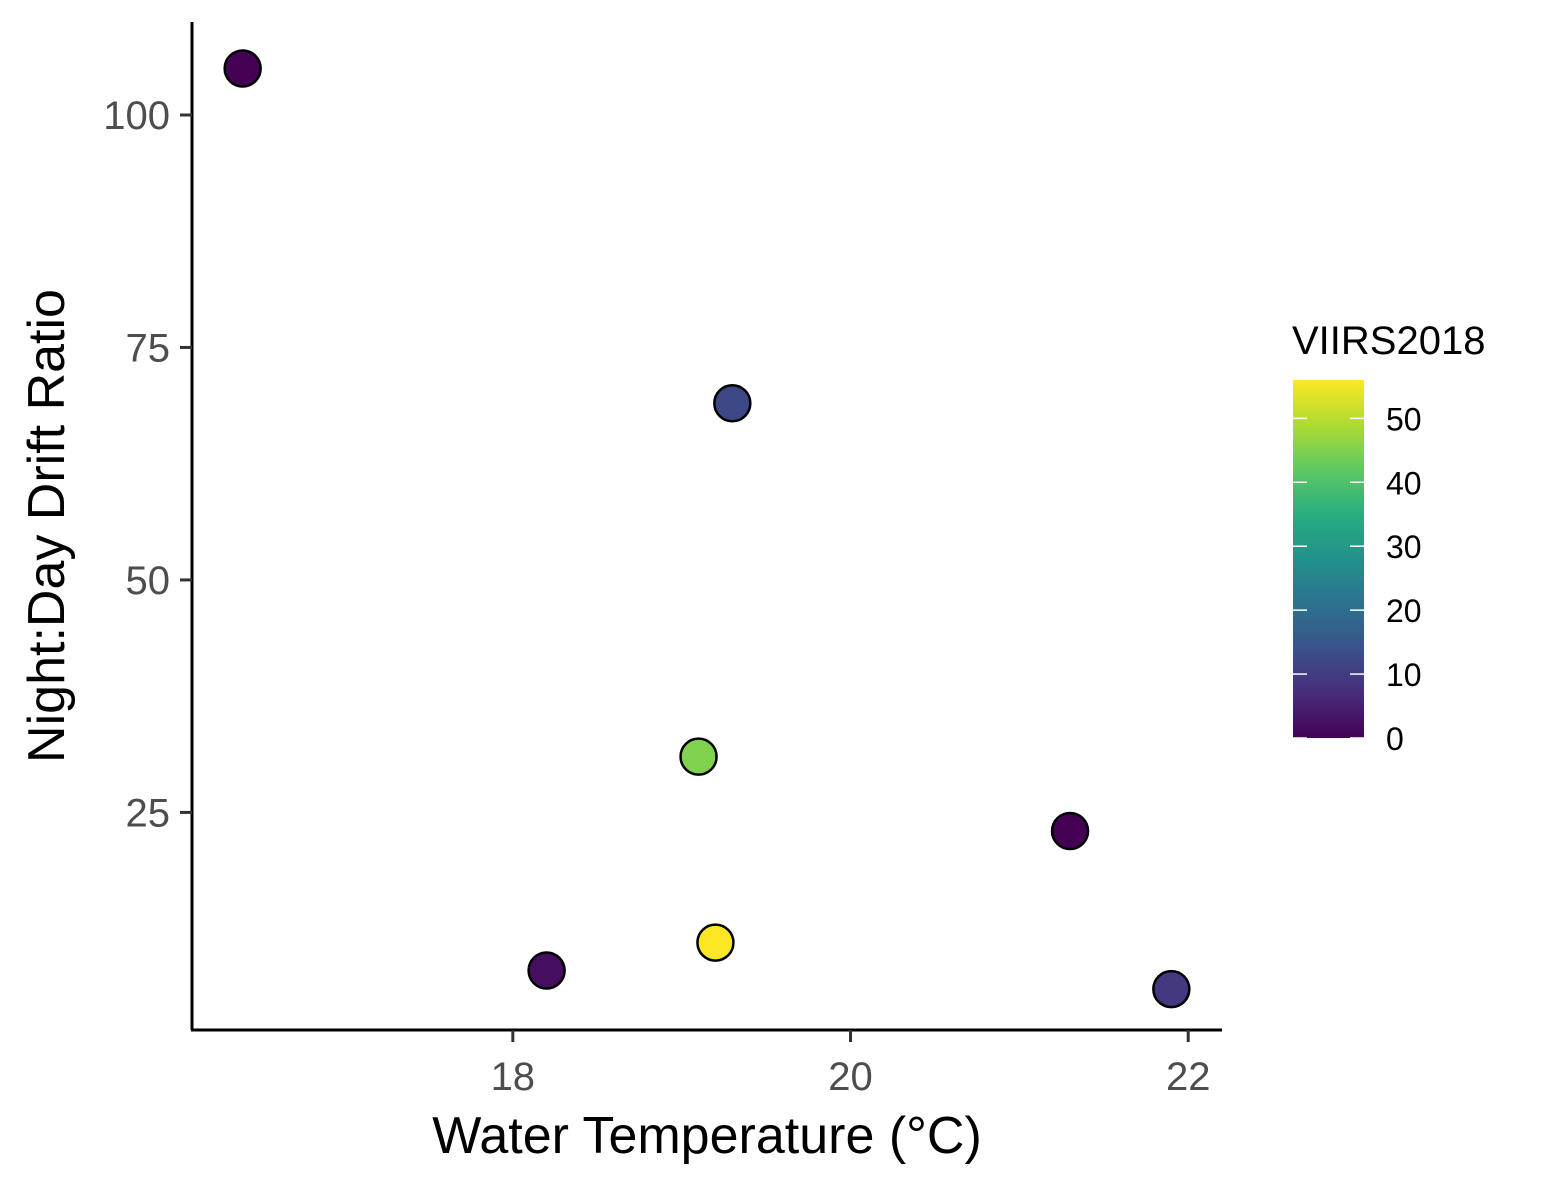  What do you see at coordinates (1404, 675) in the screenshot?
I see `colorbar-tick-label: 10` at bounding box center [1404, 675].